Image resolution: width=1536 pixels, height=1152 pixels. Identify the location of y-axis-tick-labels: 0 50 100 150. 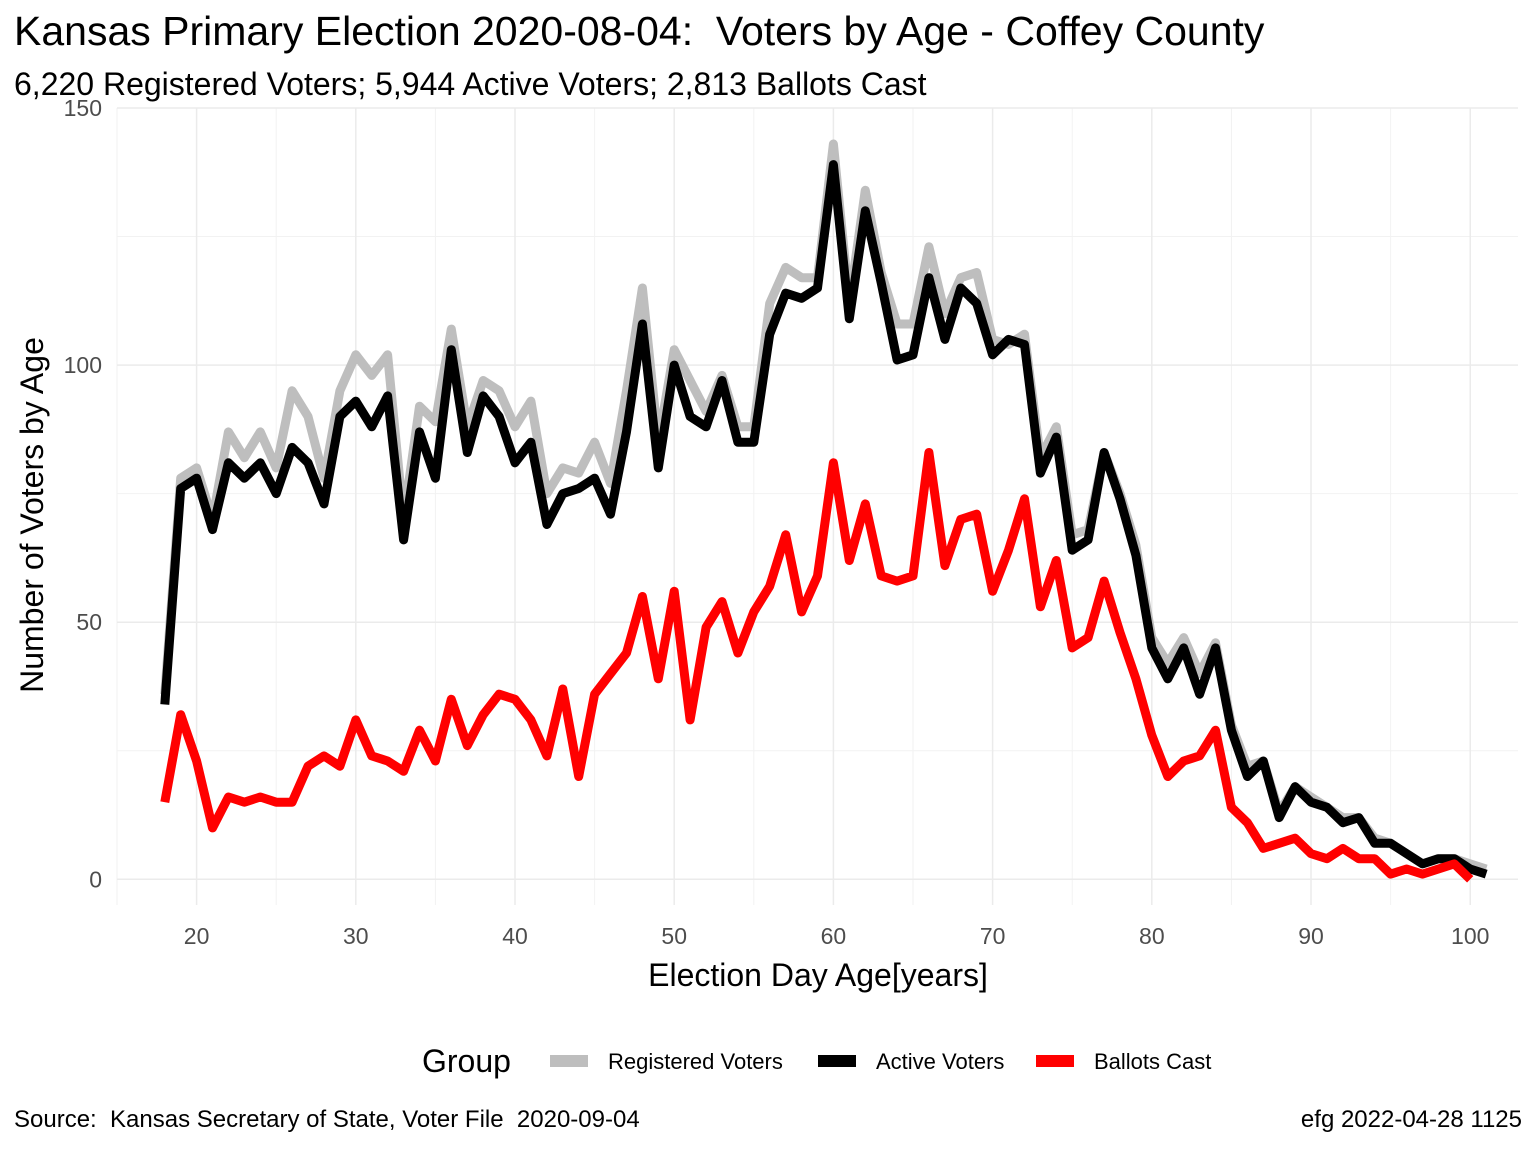
(83, 493).